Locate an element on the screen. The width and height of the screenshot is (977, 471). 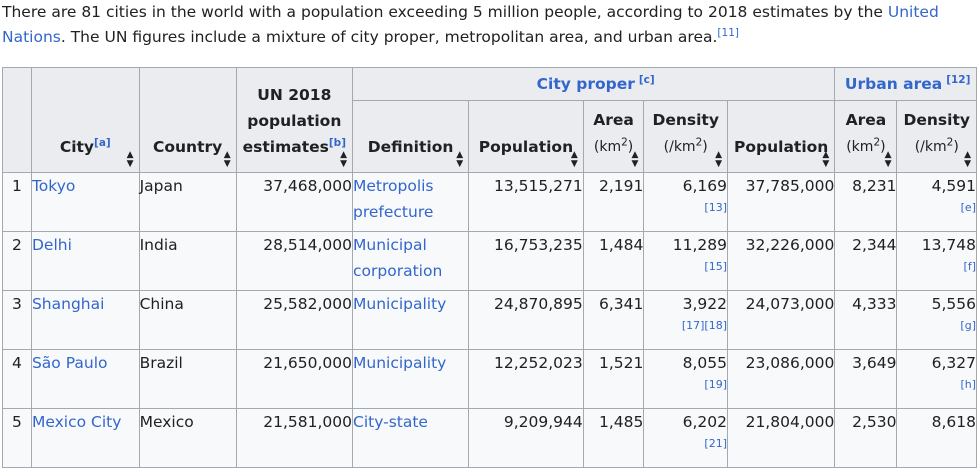
density-reference: [13] is located at coordinates (715, 207).